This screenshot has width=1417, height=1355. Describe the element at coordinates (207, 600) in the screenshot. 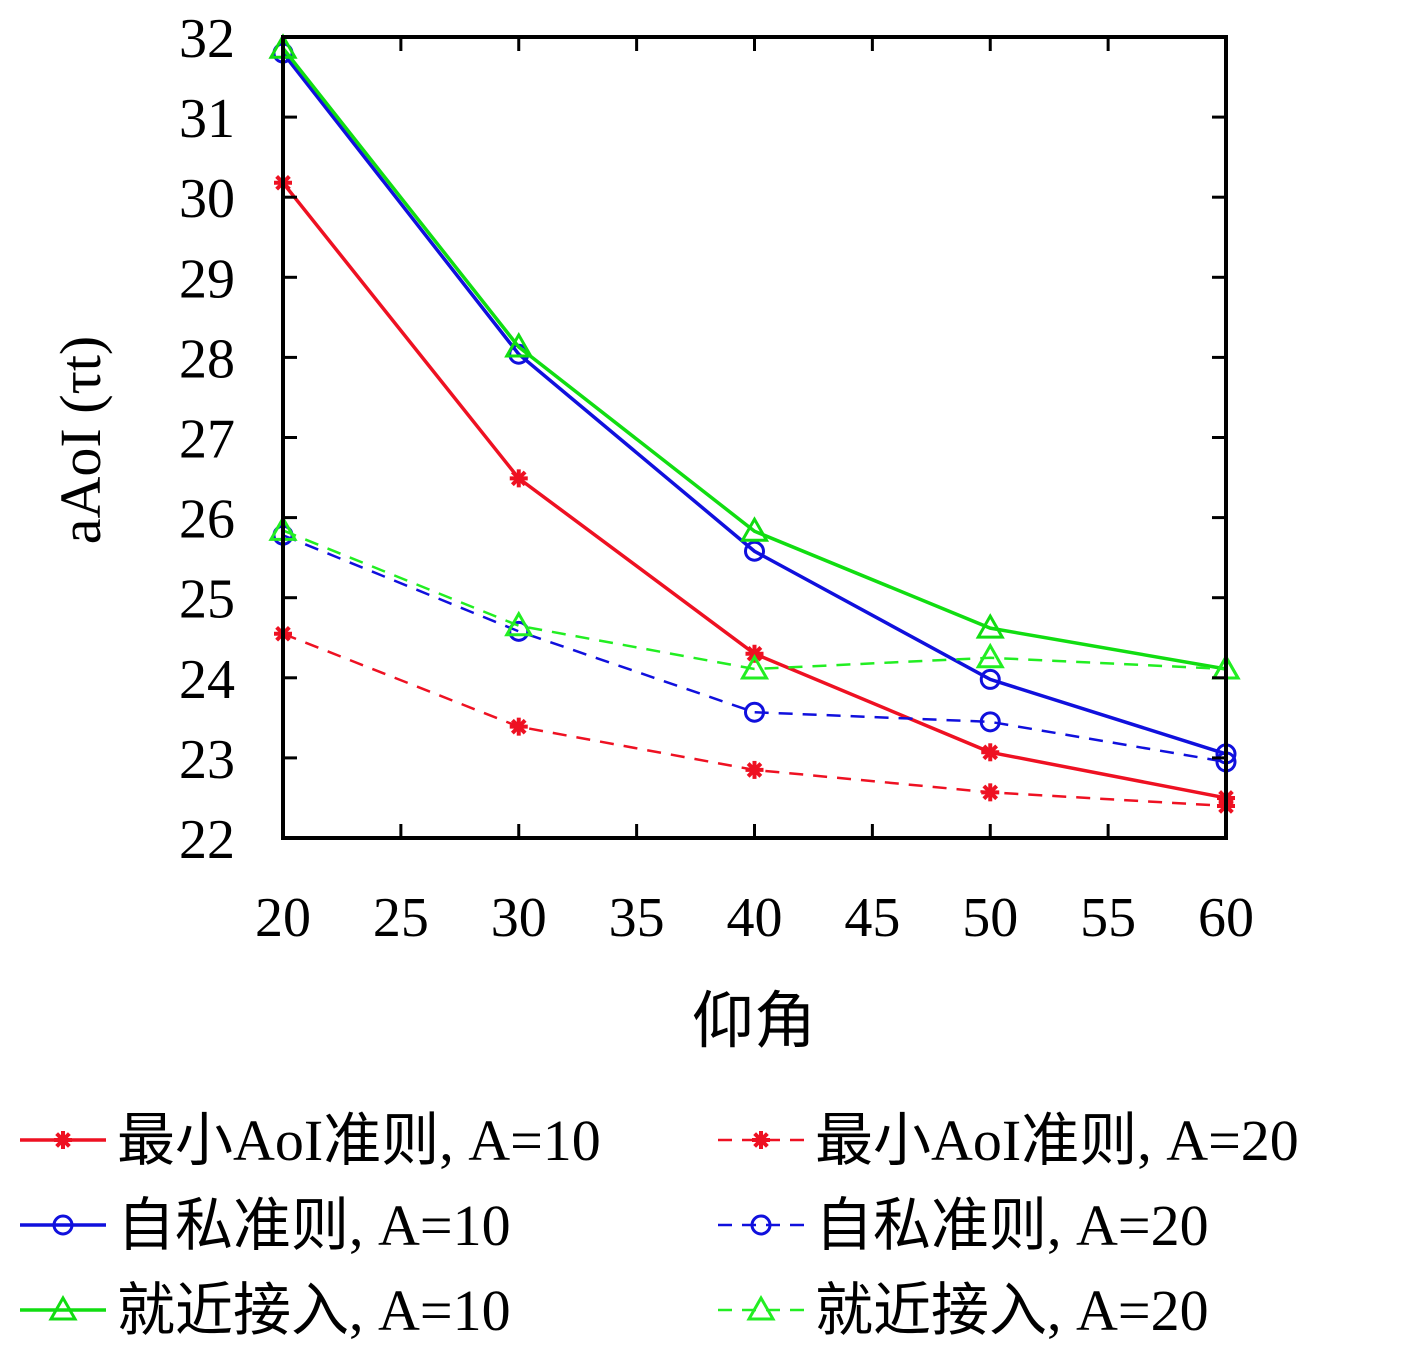

I see `y-tick-label: 25` at that location.